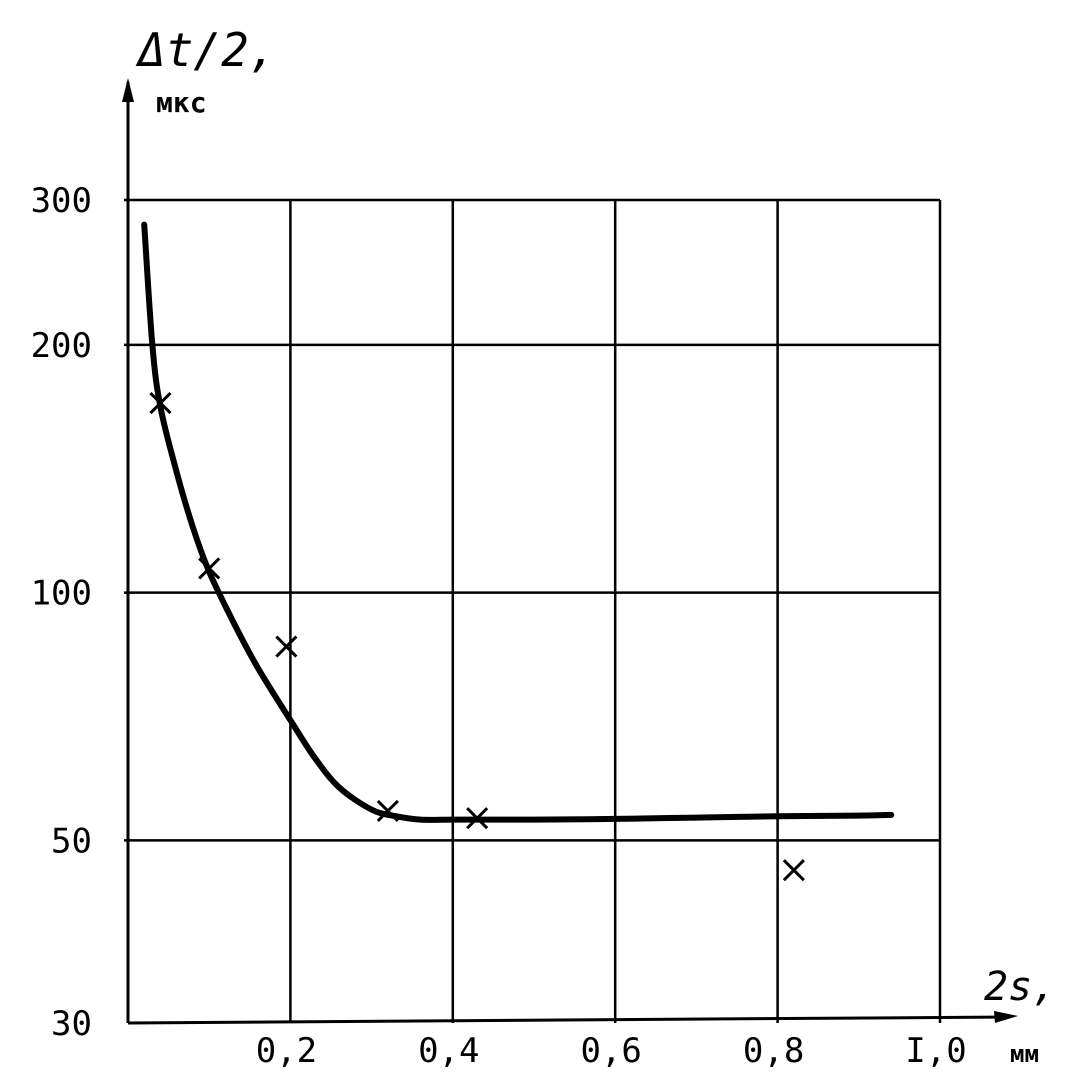 The image size is (1065, 1080). Describe the element at coordinates (71, 841) in the screenshot. I see `y-tick-label: 50` at that location.